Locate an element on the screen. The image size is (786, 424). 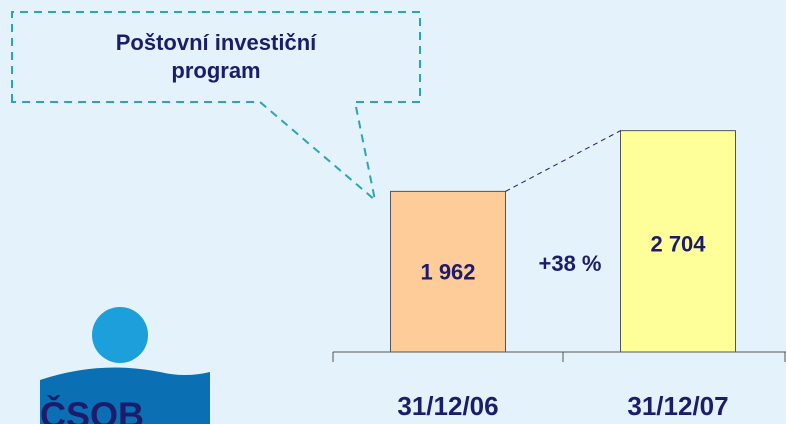
logo: ČSOB is located at coordinates (125, 365).